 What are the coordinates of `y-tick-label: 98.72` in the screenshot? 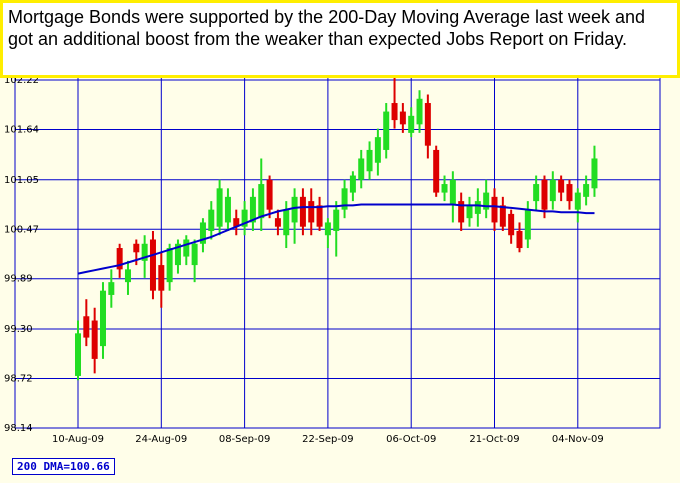 It's located at (18, 379).